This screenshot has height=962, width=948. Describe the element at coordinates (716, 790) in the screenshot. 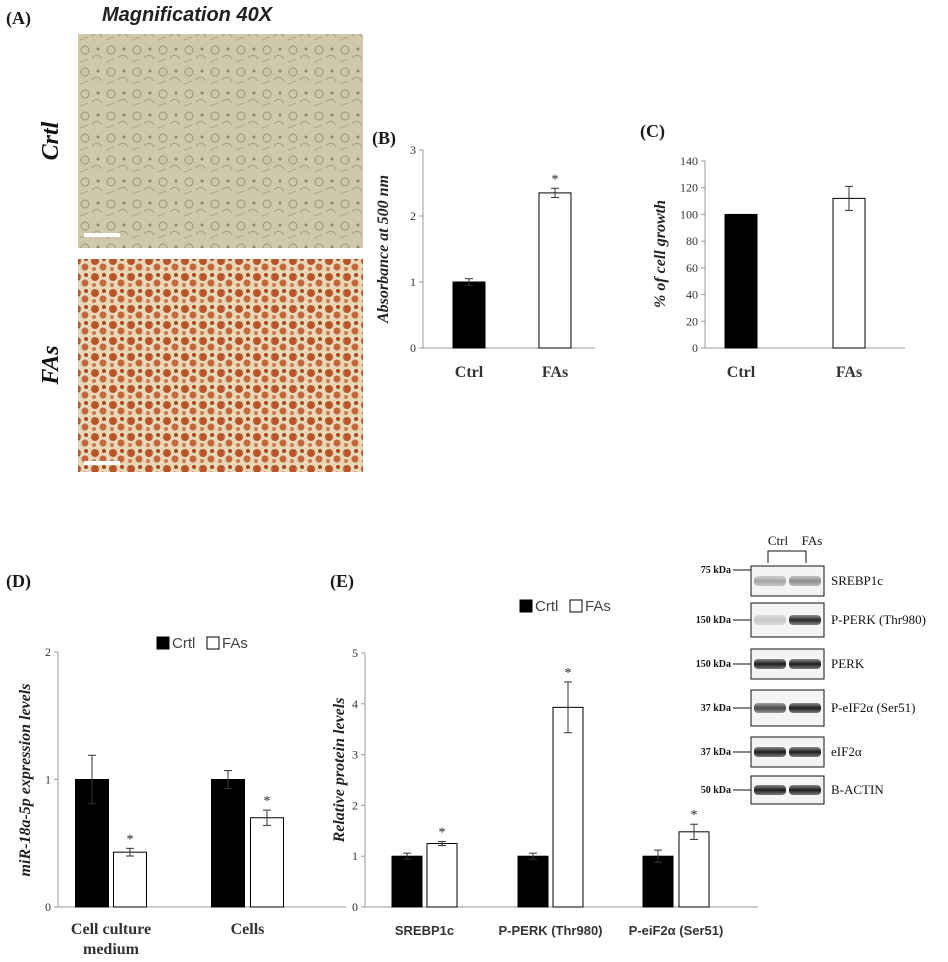

I see `kda-label: 50 kDa` at that location.